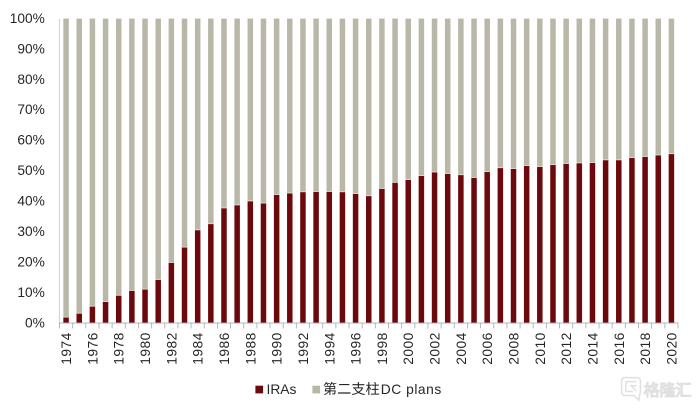  What do you see at coordinates (487, 348) in the screenshot?
I see `svg-text: 2006` at bounding box center [487, 348].